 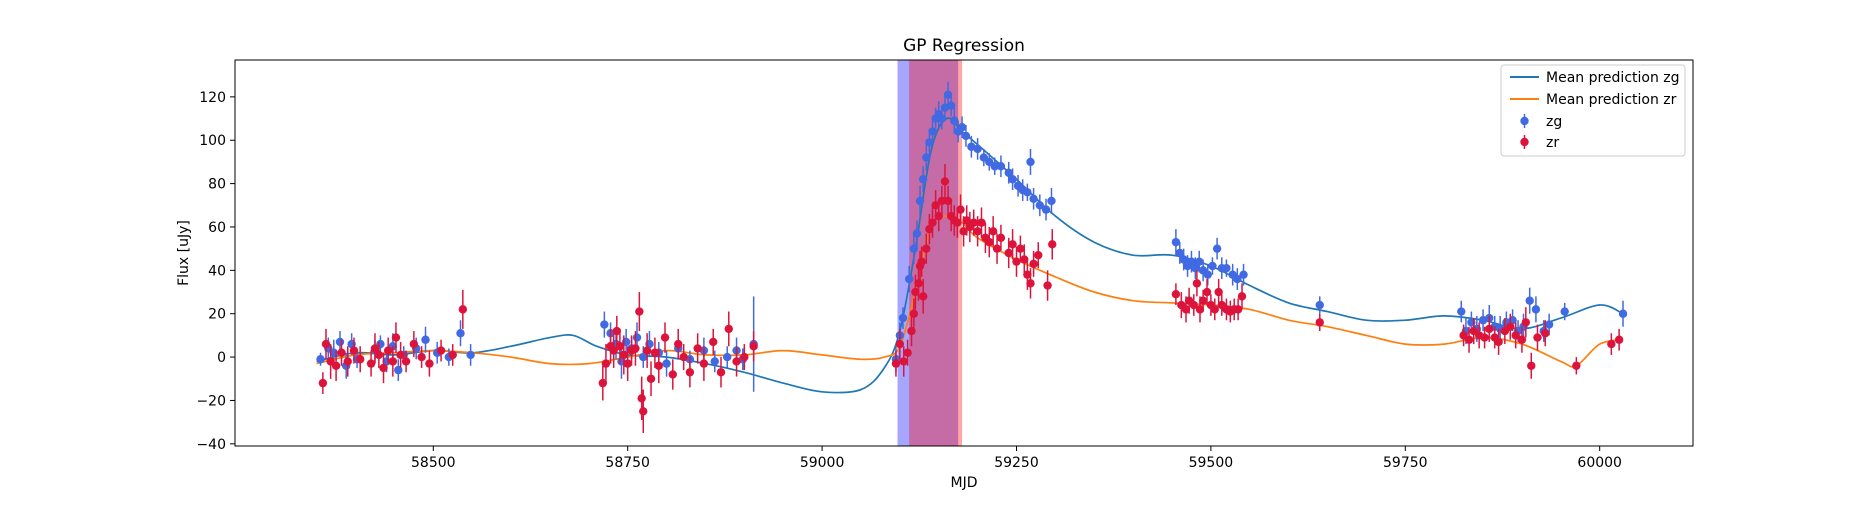 I want to click on y-tick-label: 20, so click(x=217, y=315).